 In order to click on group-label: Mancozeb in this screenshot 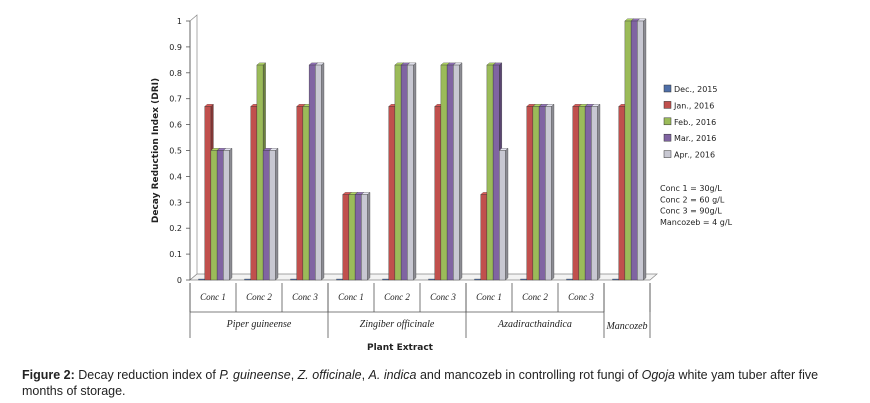, I will do `click(626, 326)`.